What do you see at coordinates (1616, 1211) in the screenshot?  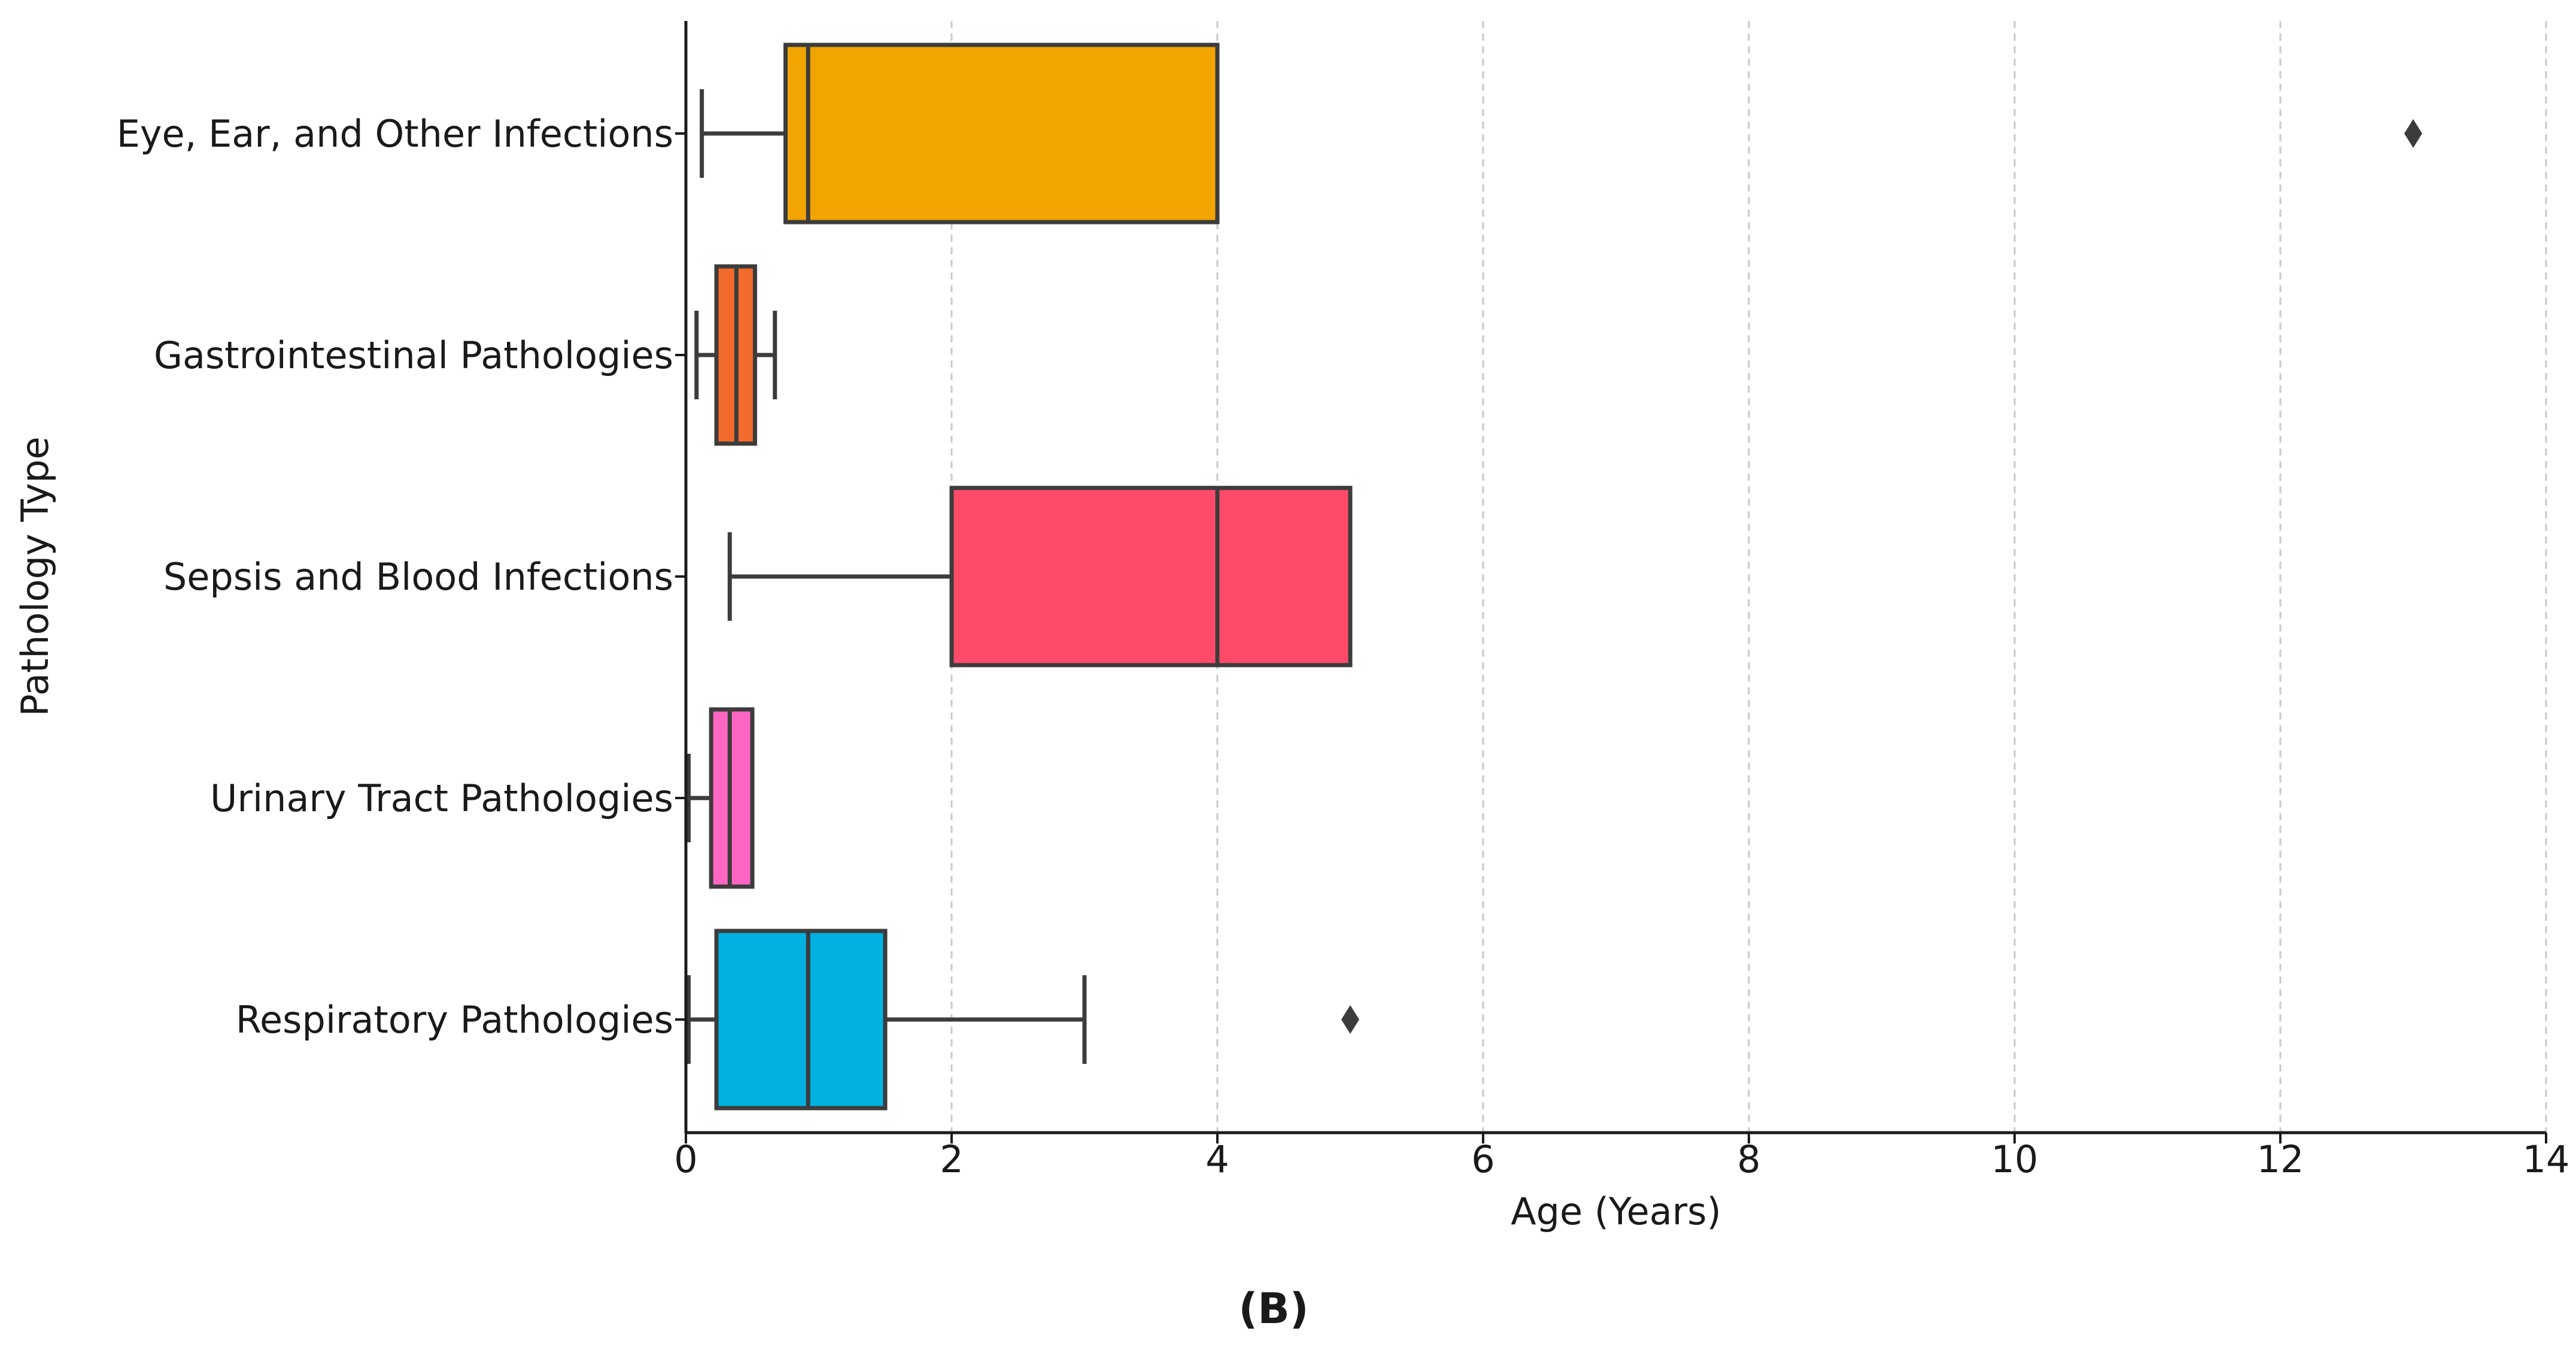 I see `x-axis-title: Age (Years)` at bounding box center [1616, 1211].